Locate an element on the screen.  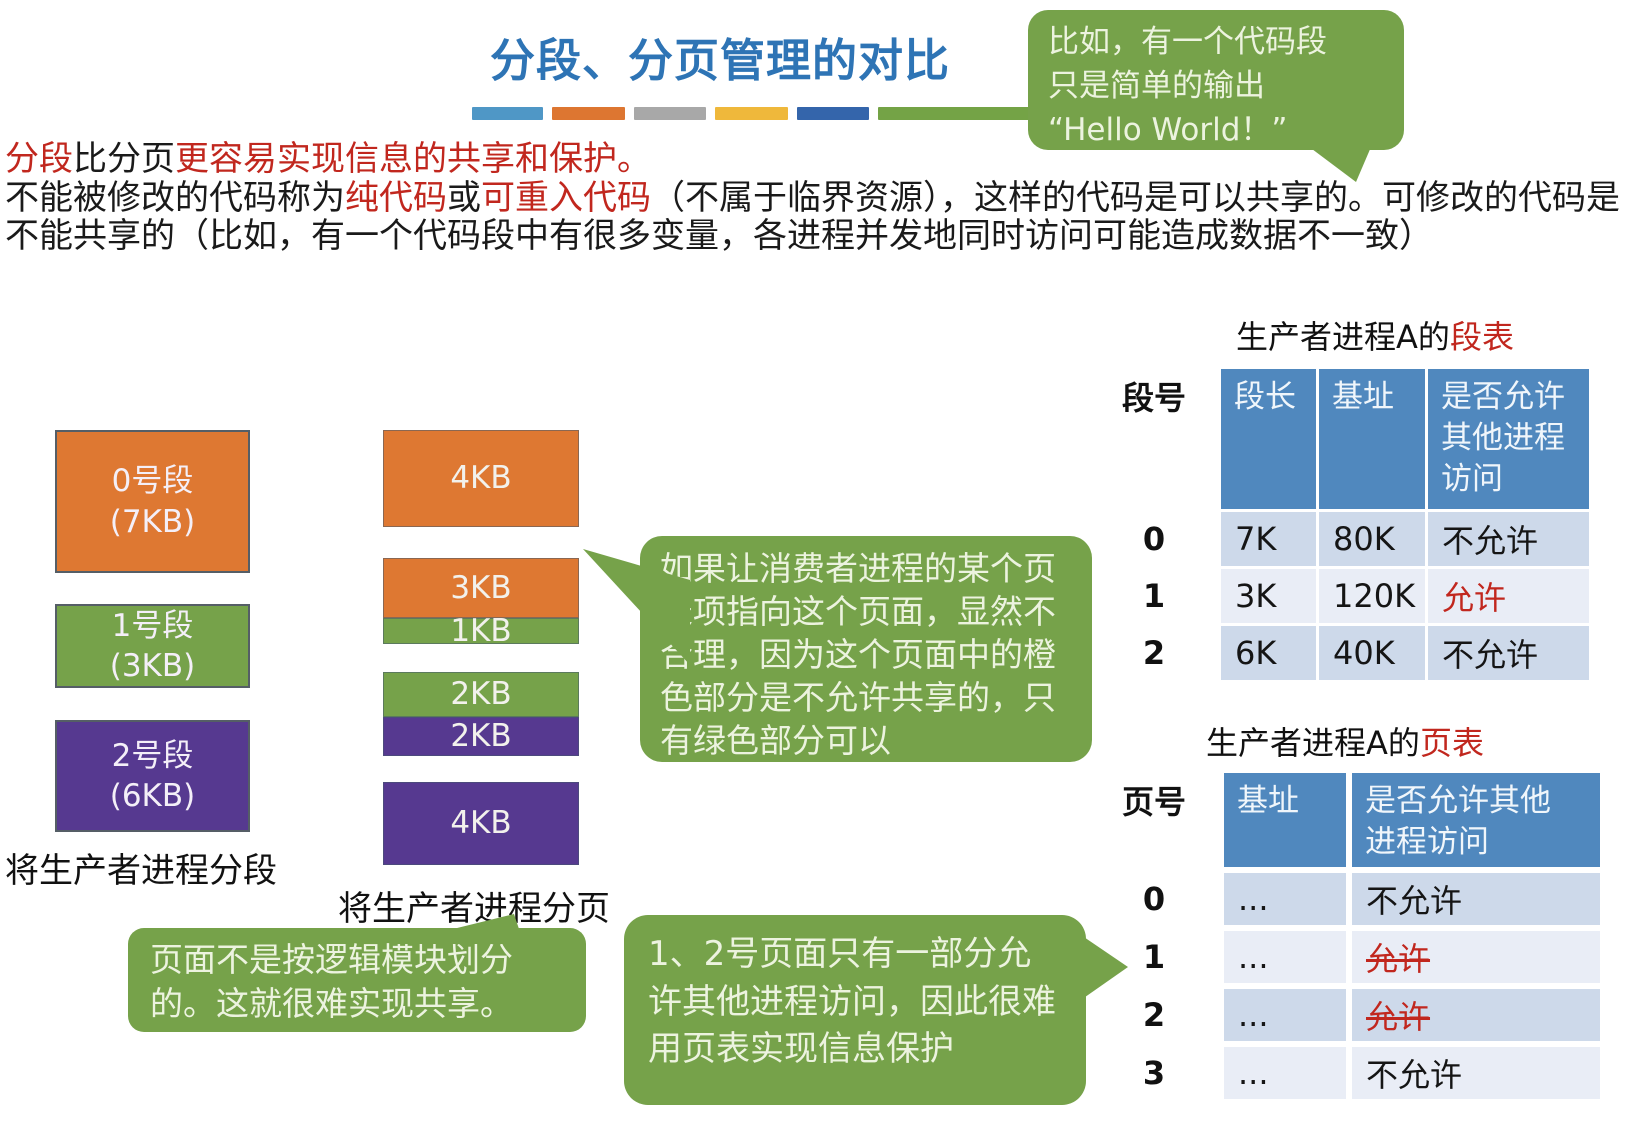
page-table-title: 生产者进程A的页表 is located at coordinates (1345, 741).